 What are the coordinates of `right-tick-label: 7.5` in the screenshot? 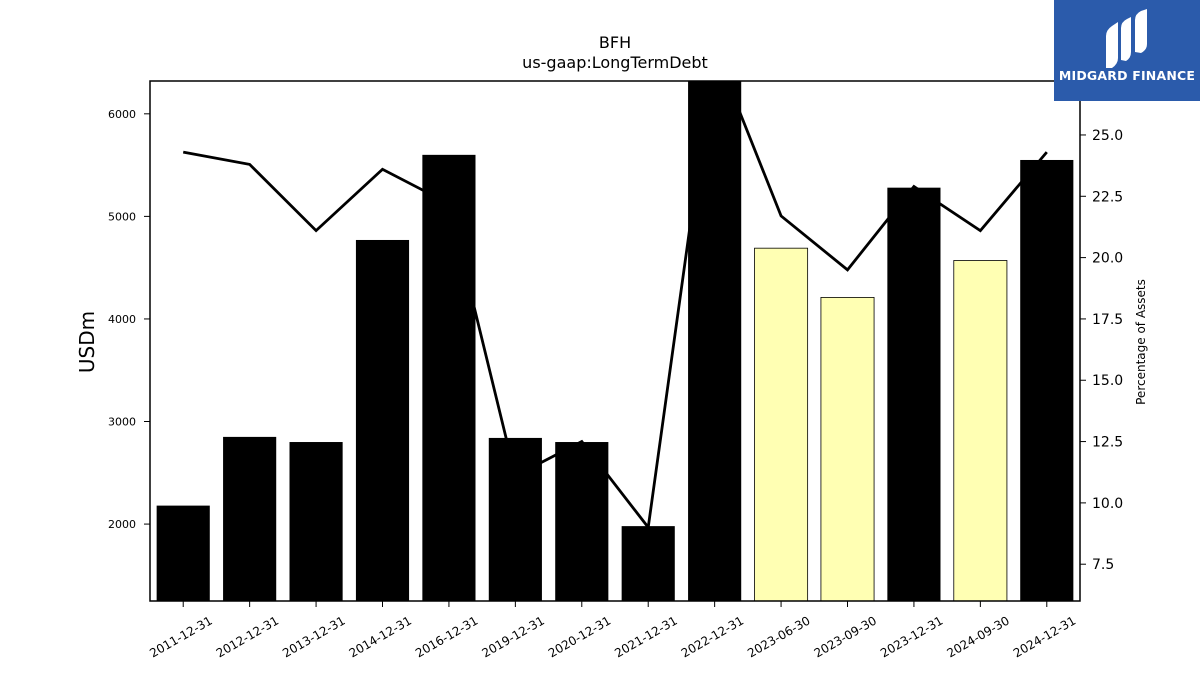 It's located at (1103, 565).